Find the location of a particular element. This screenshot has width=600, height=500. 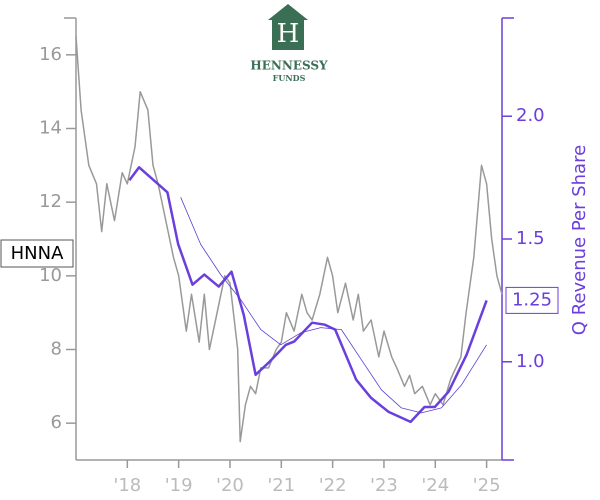

x-tick-label: '24 is located at coordinates (435, 485).